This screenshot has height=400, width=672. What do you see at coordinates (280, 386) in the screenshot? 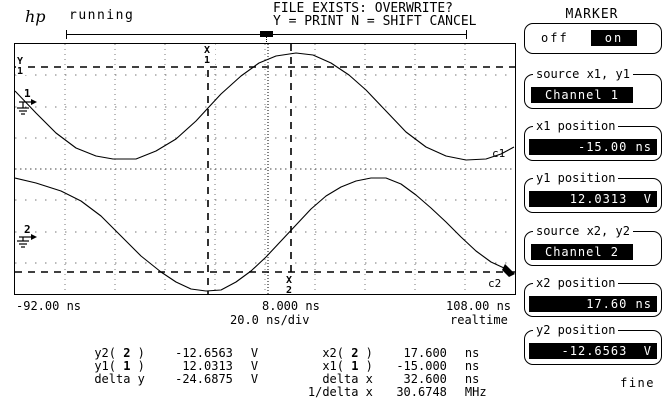
I see `measurement-row: 1/delta x 30.6748 MHz` at bounding box center [280, 386].